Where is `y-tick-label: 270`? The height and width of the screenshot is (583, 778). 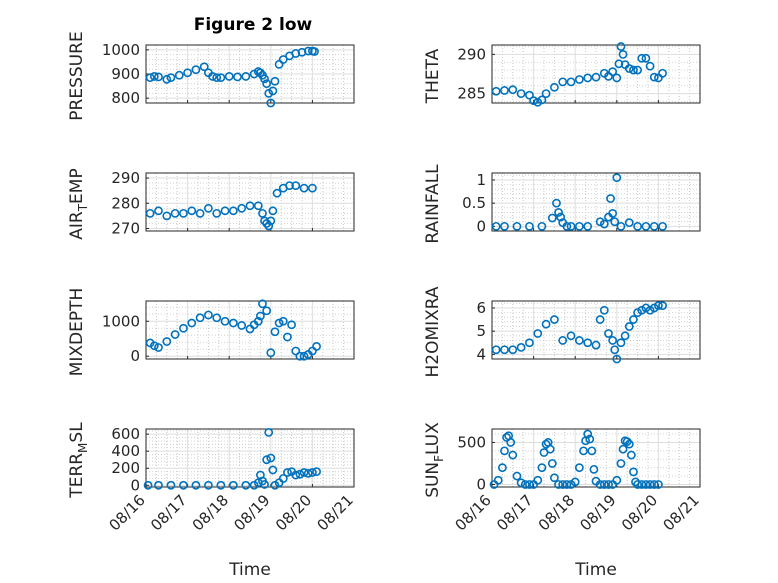
y-tick-label: 270 is located at coordinates (125, 228).